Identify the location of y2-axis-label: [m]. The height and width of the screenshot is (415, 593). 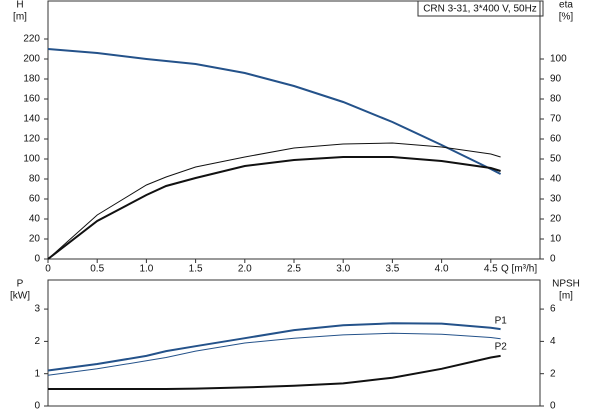
(566, 296).